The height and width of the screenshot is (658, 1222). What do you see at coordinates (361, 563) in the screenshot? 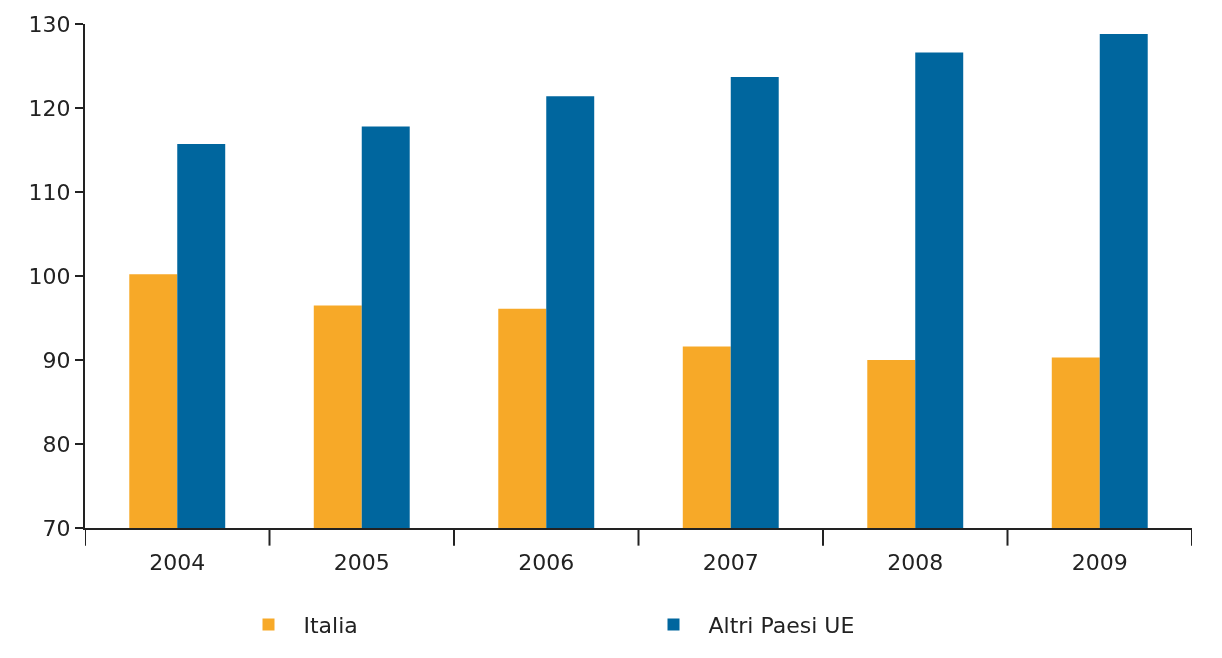
I see `x-tick-label: 2005` at bounding box center [361, 563].